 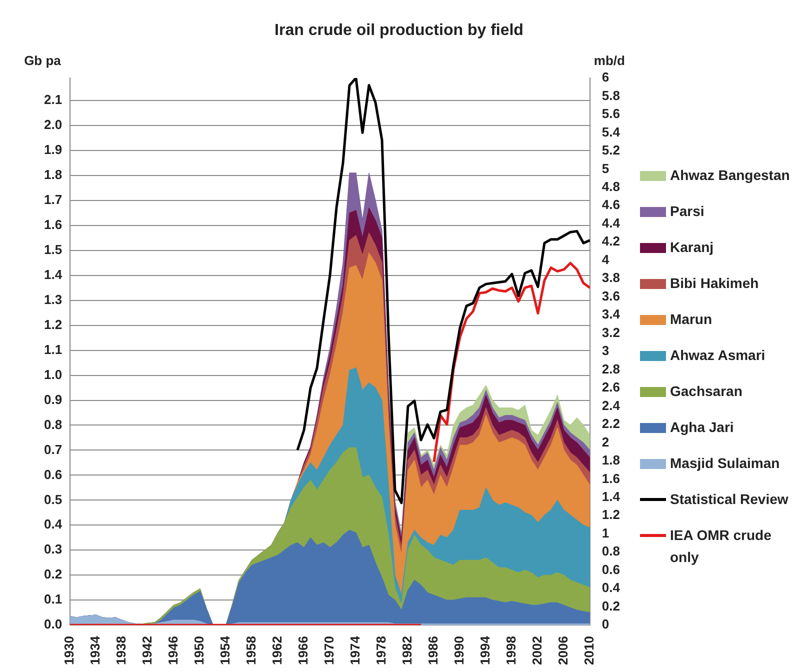 I want to click on x-tick-label: 1974, so click(x=355, y=650).